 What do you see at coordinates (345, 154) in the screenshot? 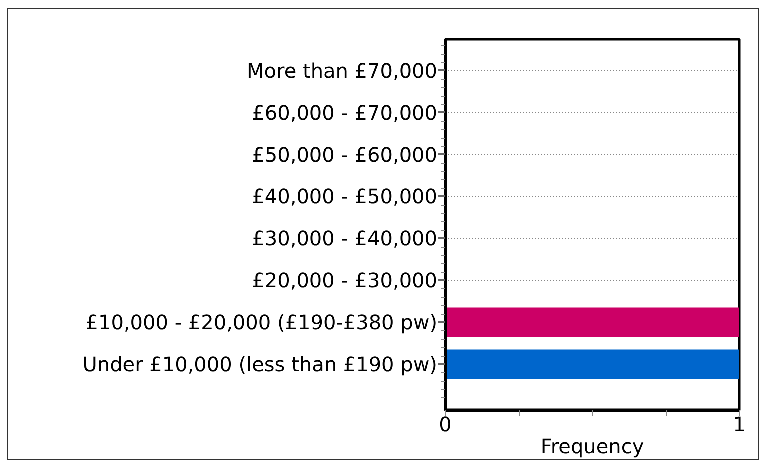
I see `y-tick-label: £50,000 - £60,000` at bounding box center [345, 154].